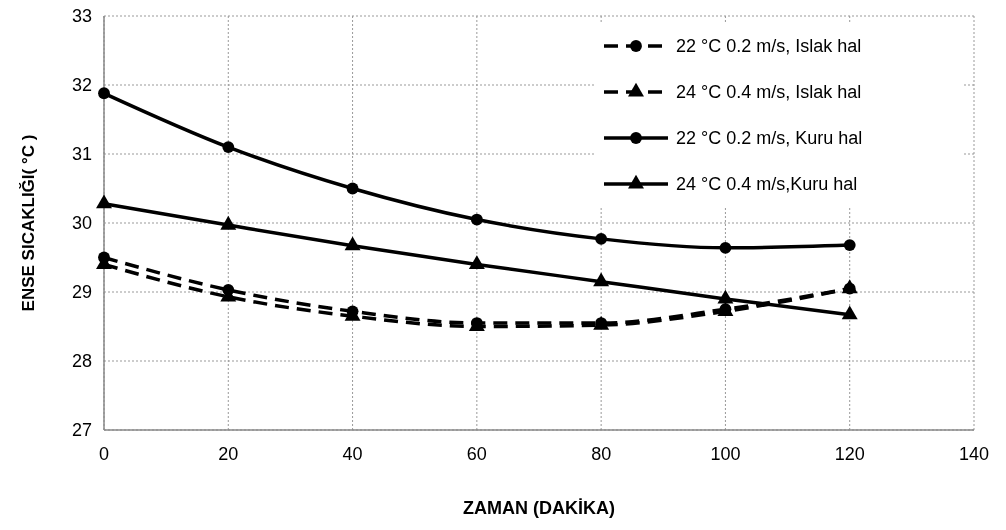 The image size is (1006, 530). I want to click on y-tick-label: 32, so click(81, 85).